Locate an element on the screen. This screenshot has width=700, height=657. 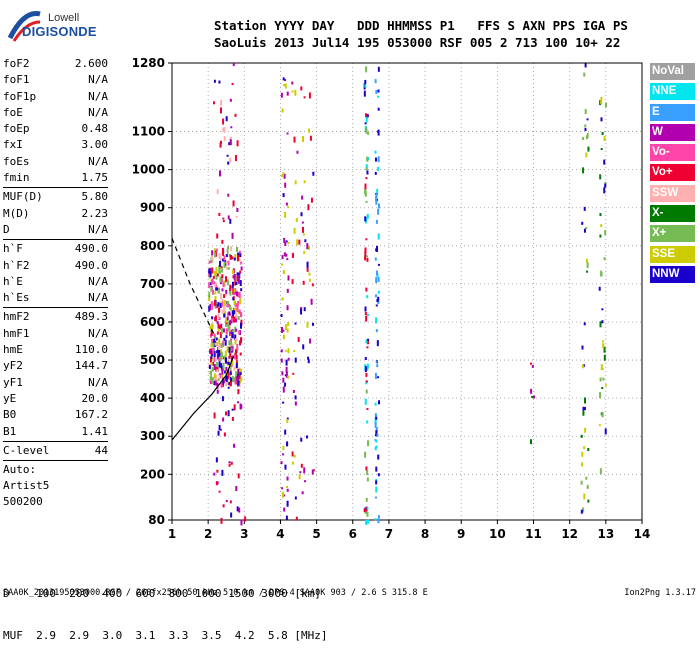
y-tick-label: 400 is located at coordinates (152, 398).